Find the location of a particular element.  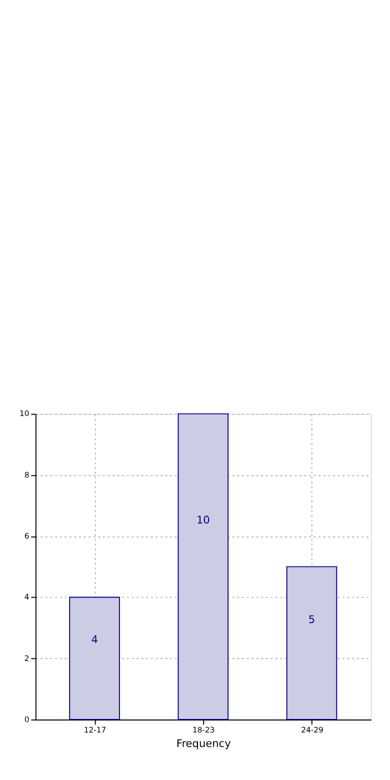

y-tick-label: 4 is located at coordinates (27, 597).